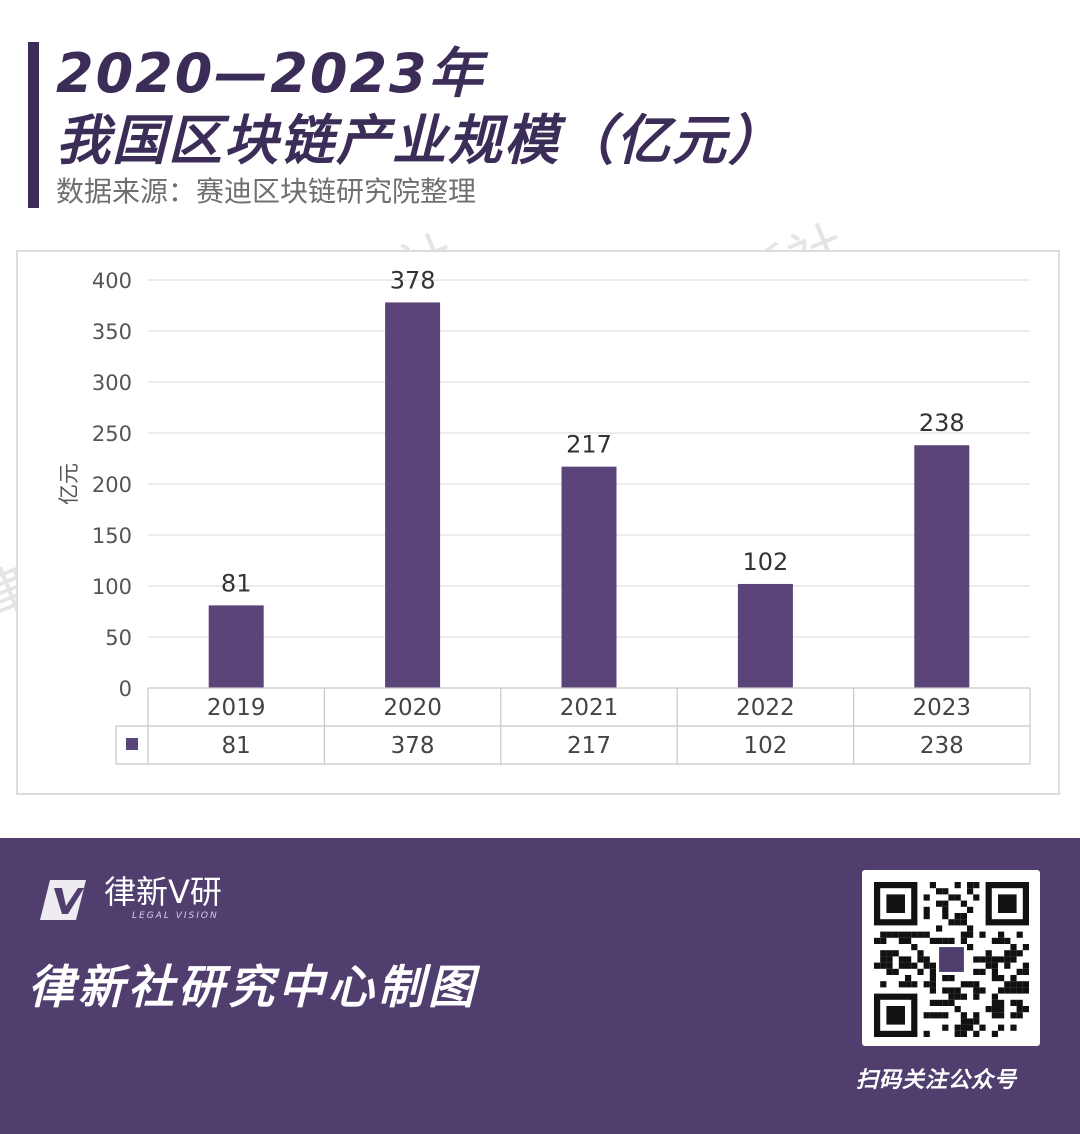  I want to click on legend-swatch, so click(132, 744).